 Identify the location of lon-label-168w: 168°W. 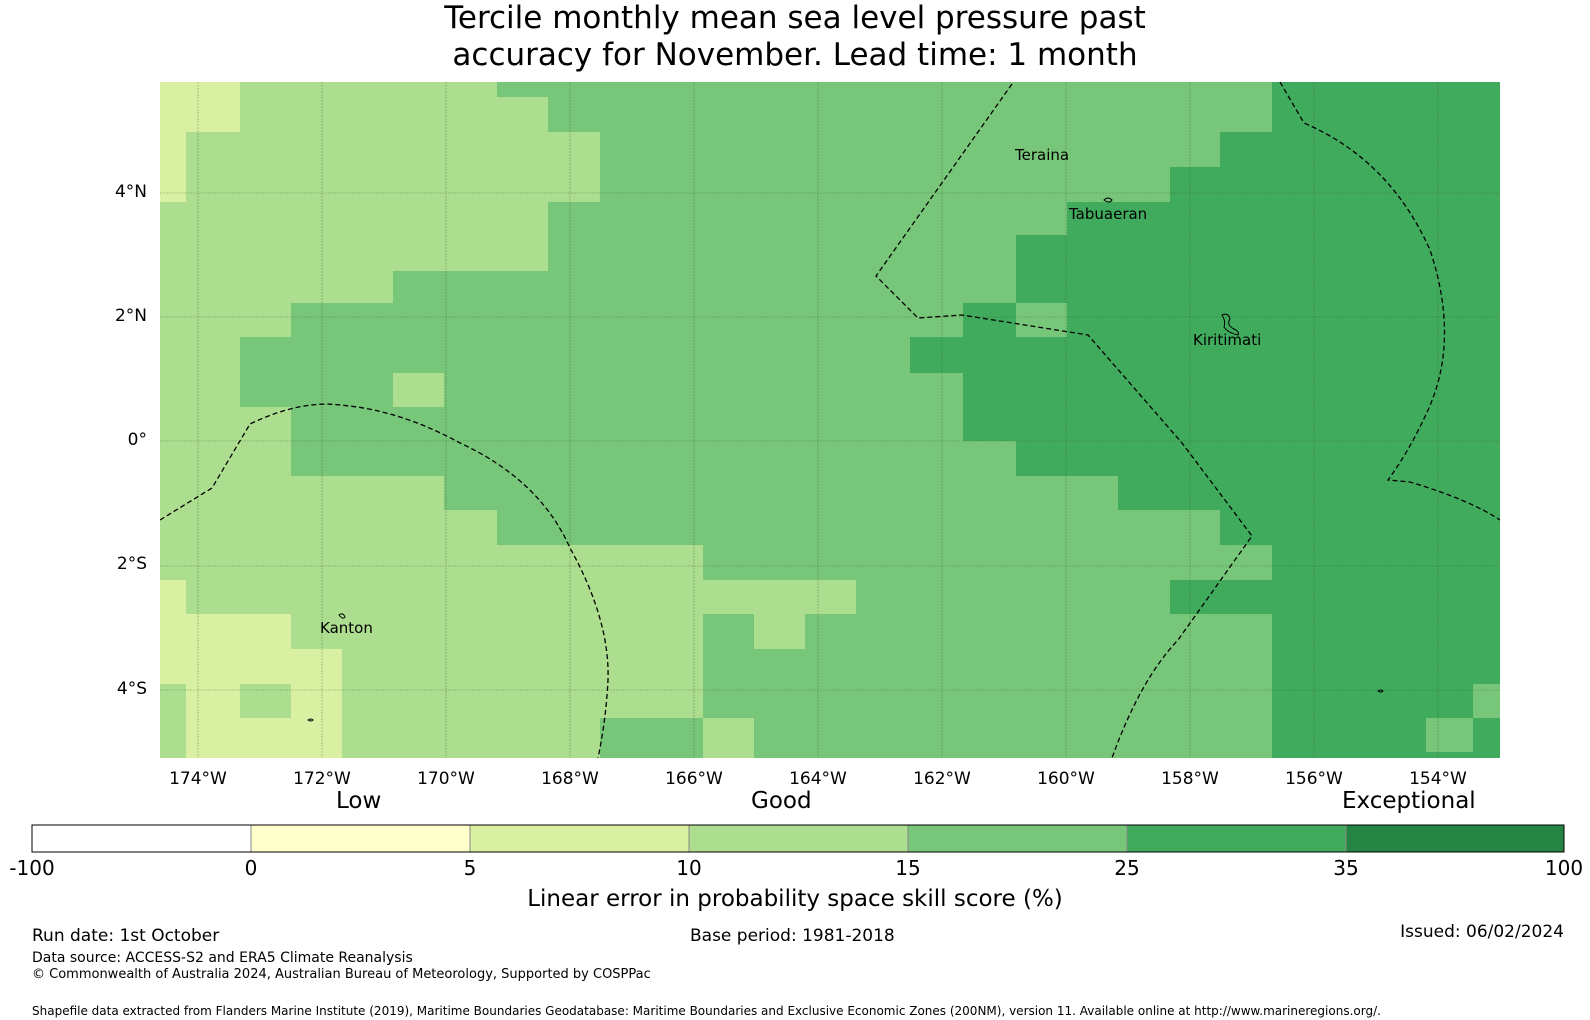
(570, 779).